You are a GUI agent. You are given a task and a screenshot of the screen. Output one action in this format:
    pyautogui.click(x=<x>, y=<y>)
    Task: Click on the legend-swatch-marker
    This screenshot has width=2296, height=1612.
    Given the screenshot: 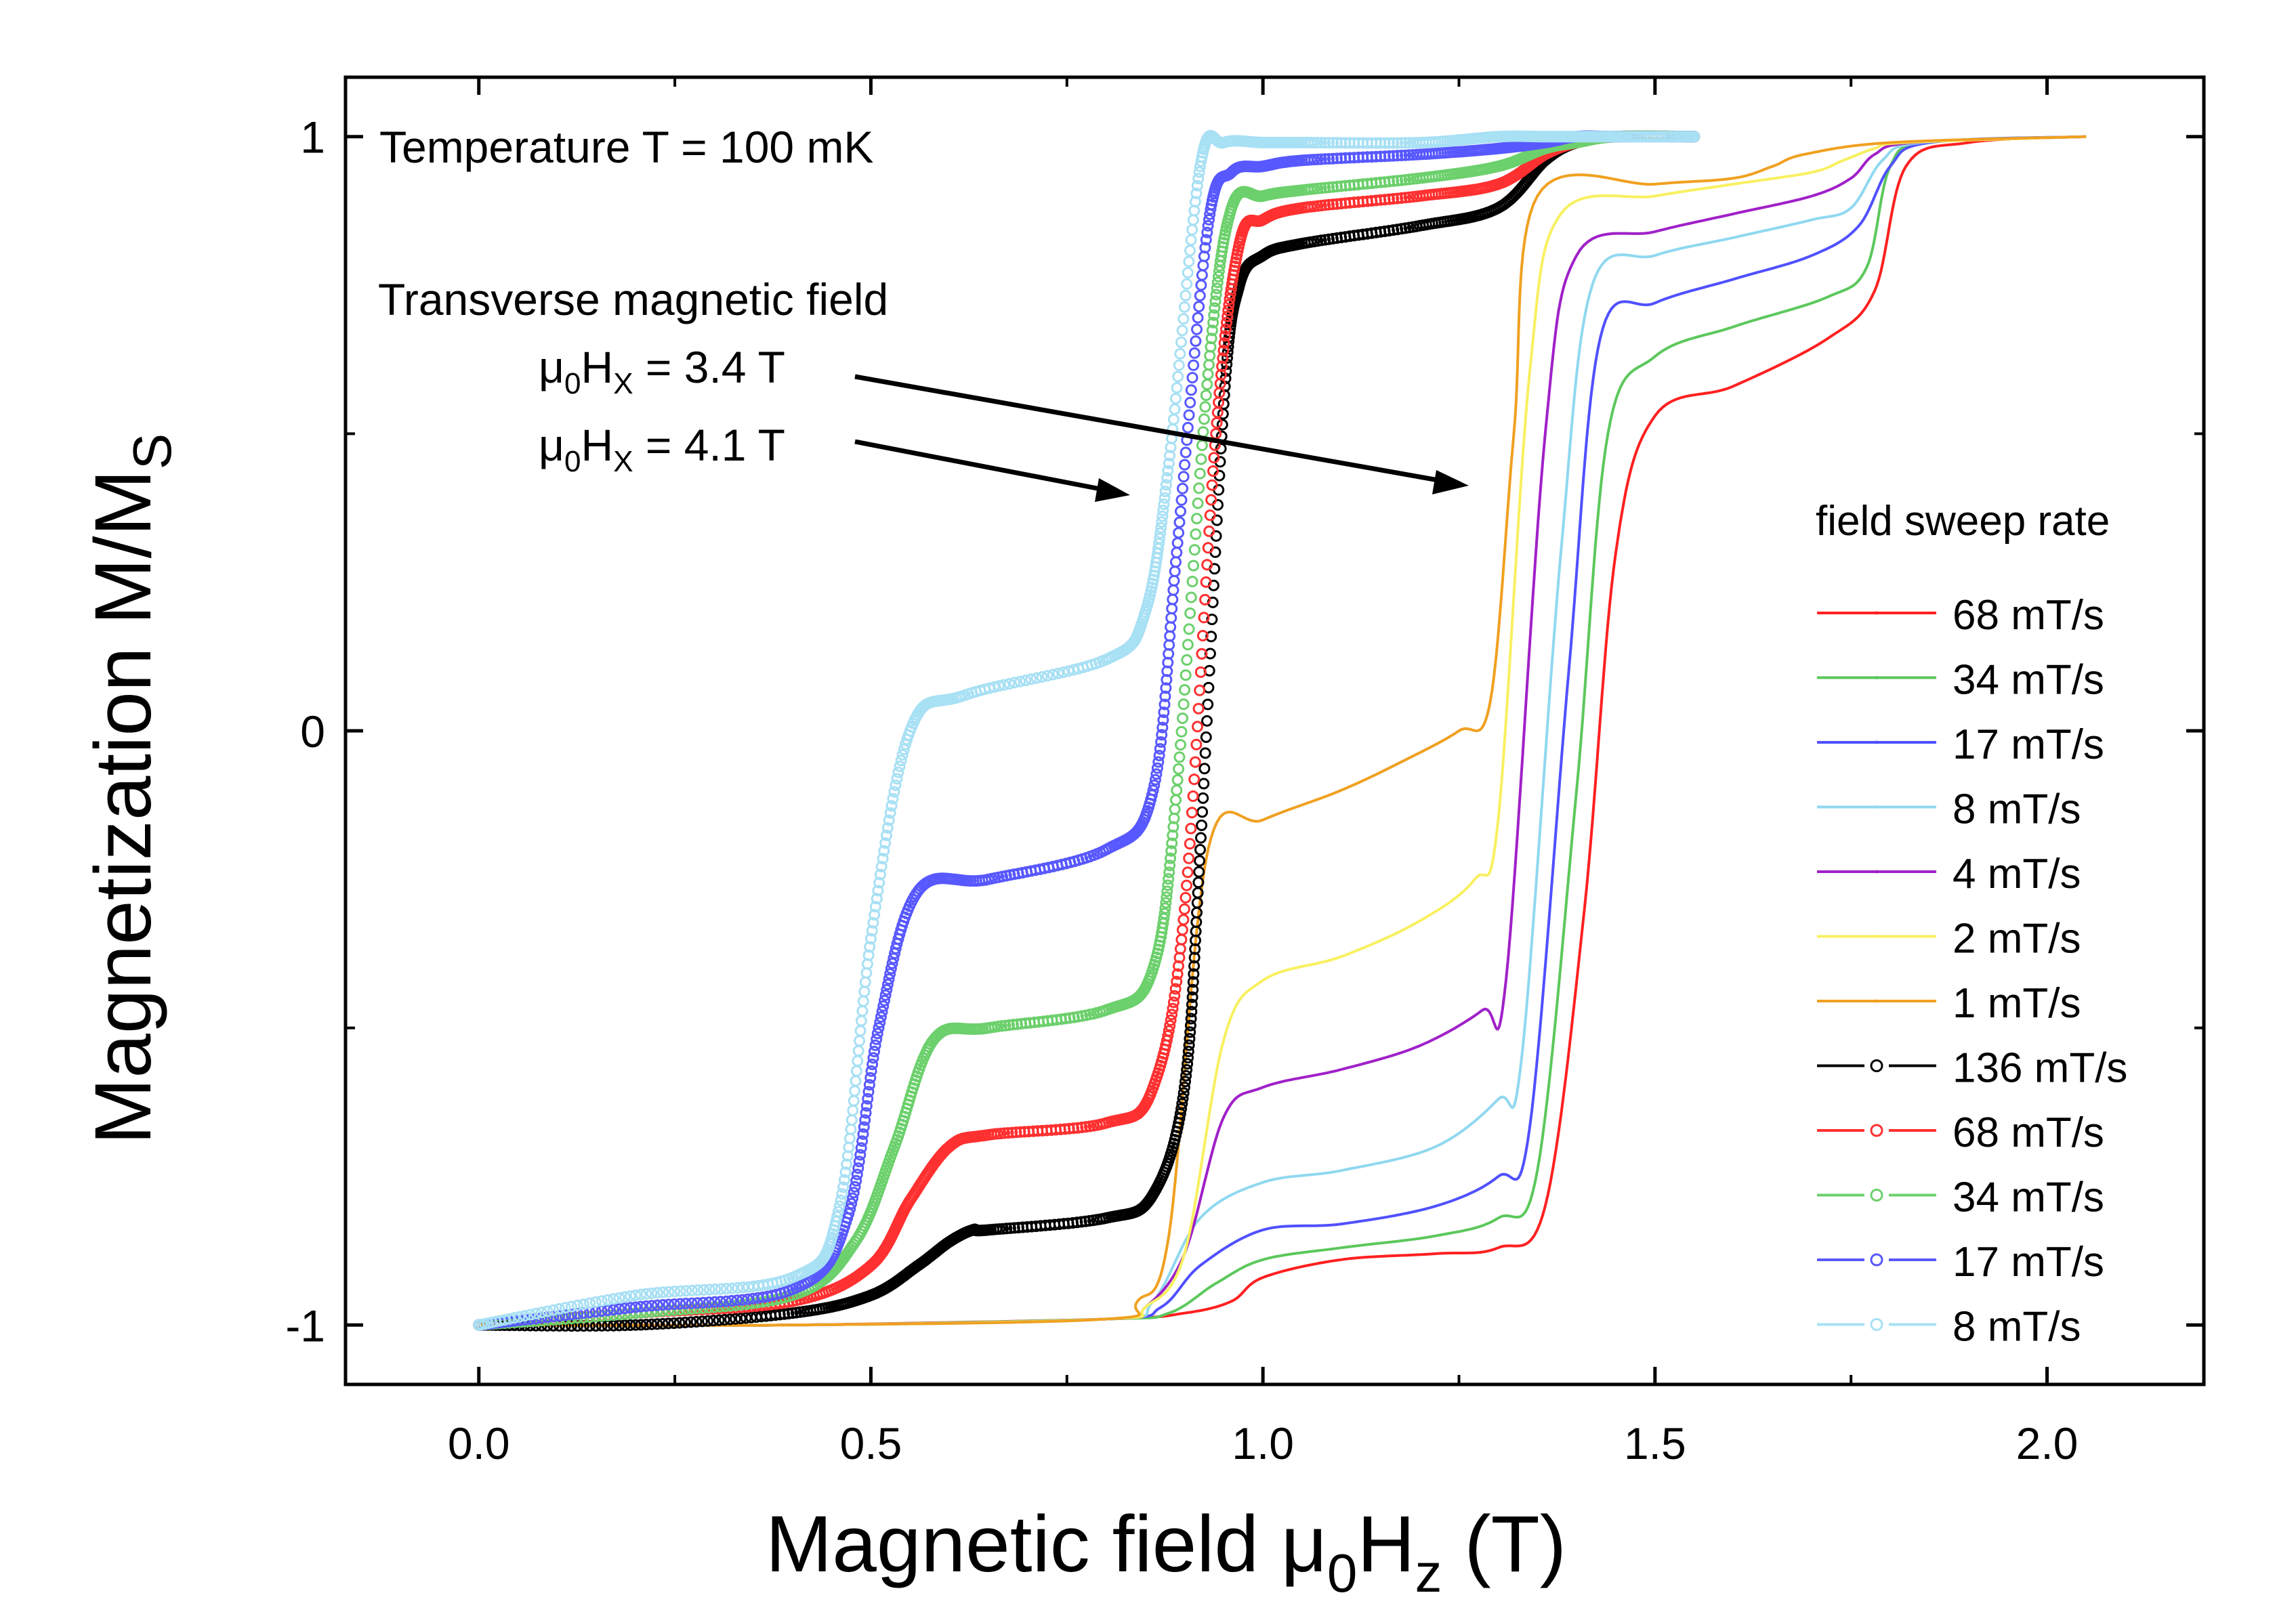 What is the action you would take?
    pyautogui.click(x=1876, y=1130)
    